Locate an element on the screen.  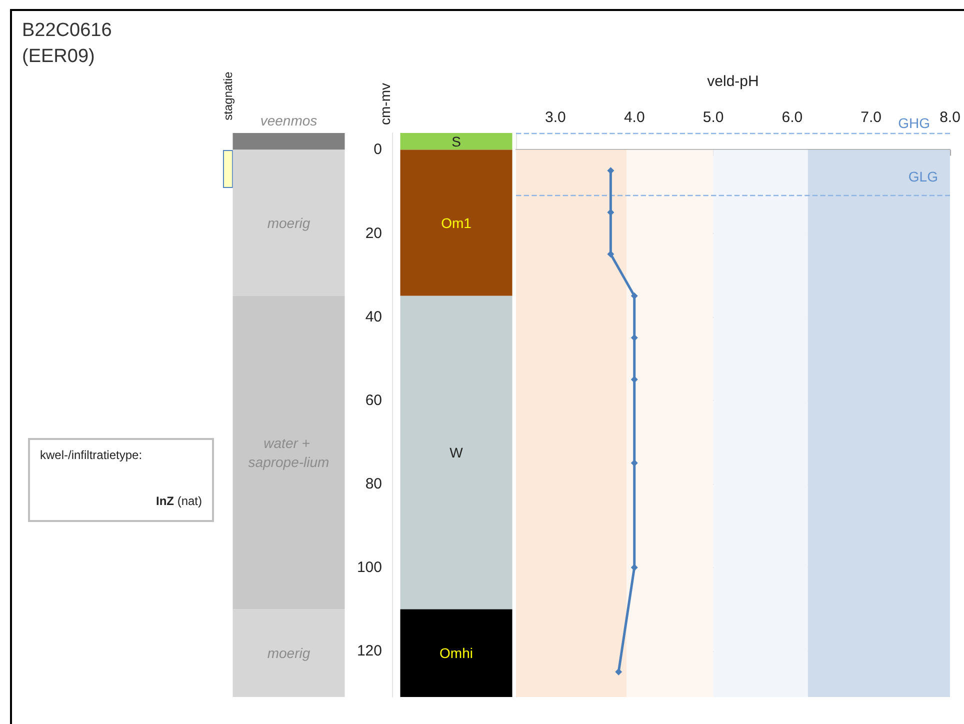
series-label: Omhi is located at coordinates (456, 653).